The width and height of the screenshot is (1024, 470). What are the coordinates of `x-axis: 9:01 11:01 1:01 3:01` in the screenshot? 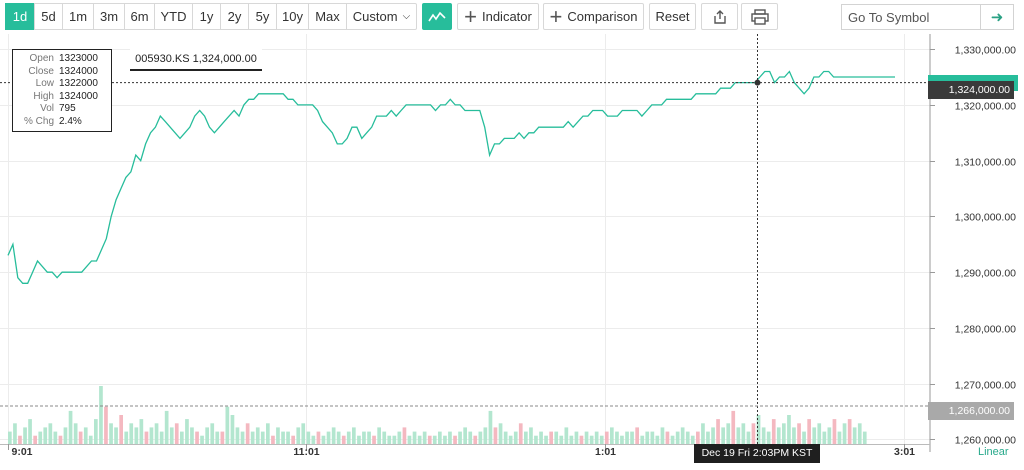 It's located at (465, 451).